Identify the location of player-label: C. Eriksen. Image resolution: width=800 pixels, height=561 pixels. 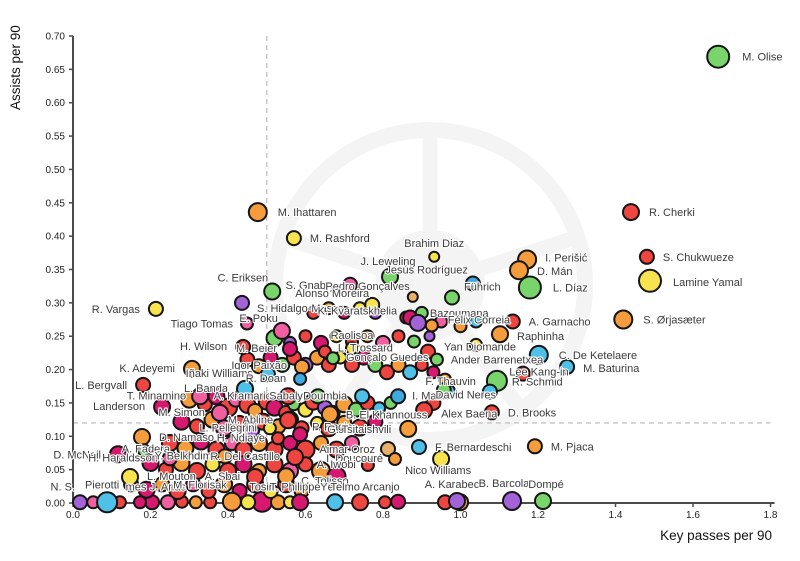
(242, 279).